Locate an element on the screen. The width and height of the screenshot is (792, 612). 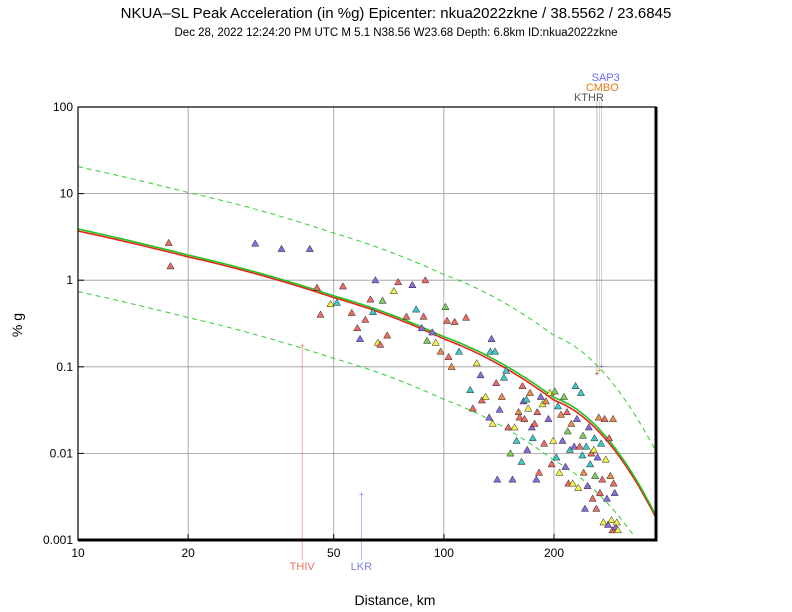
station-label-lkr: LKR is located at coordinates (361, 567).